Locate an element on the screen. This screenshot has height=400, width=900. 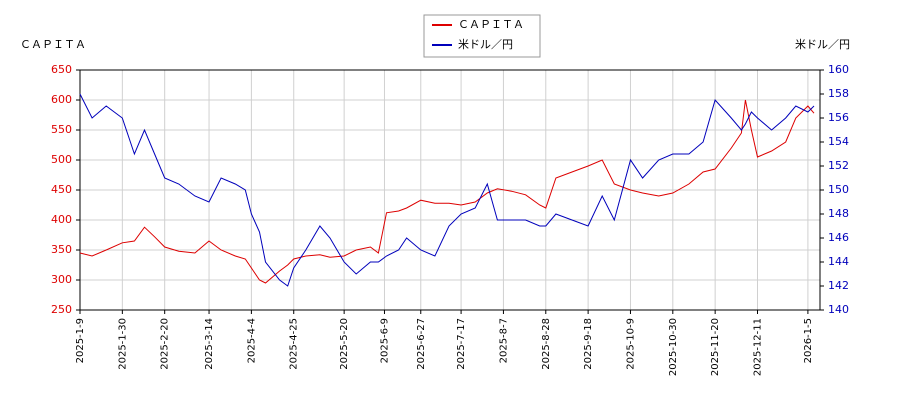
y2-axis-label: 米ドル／円 is located at coordinates (822, 44).